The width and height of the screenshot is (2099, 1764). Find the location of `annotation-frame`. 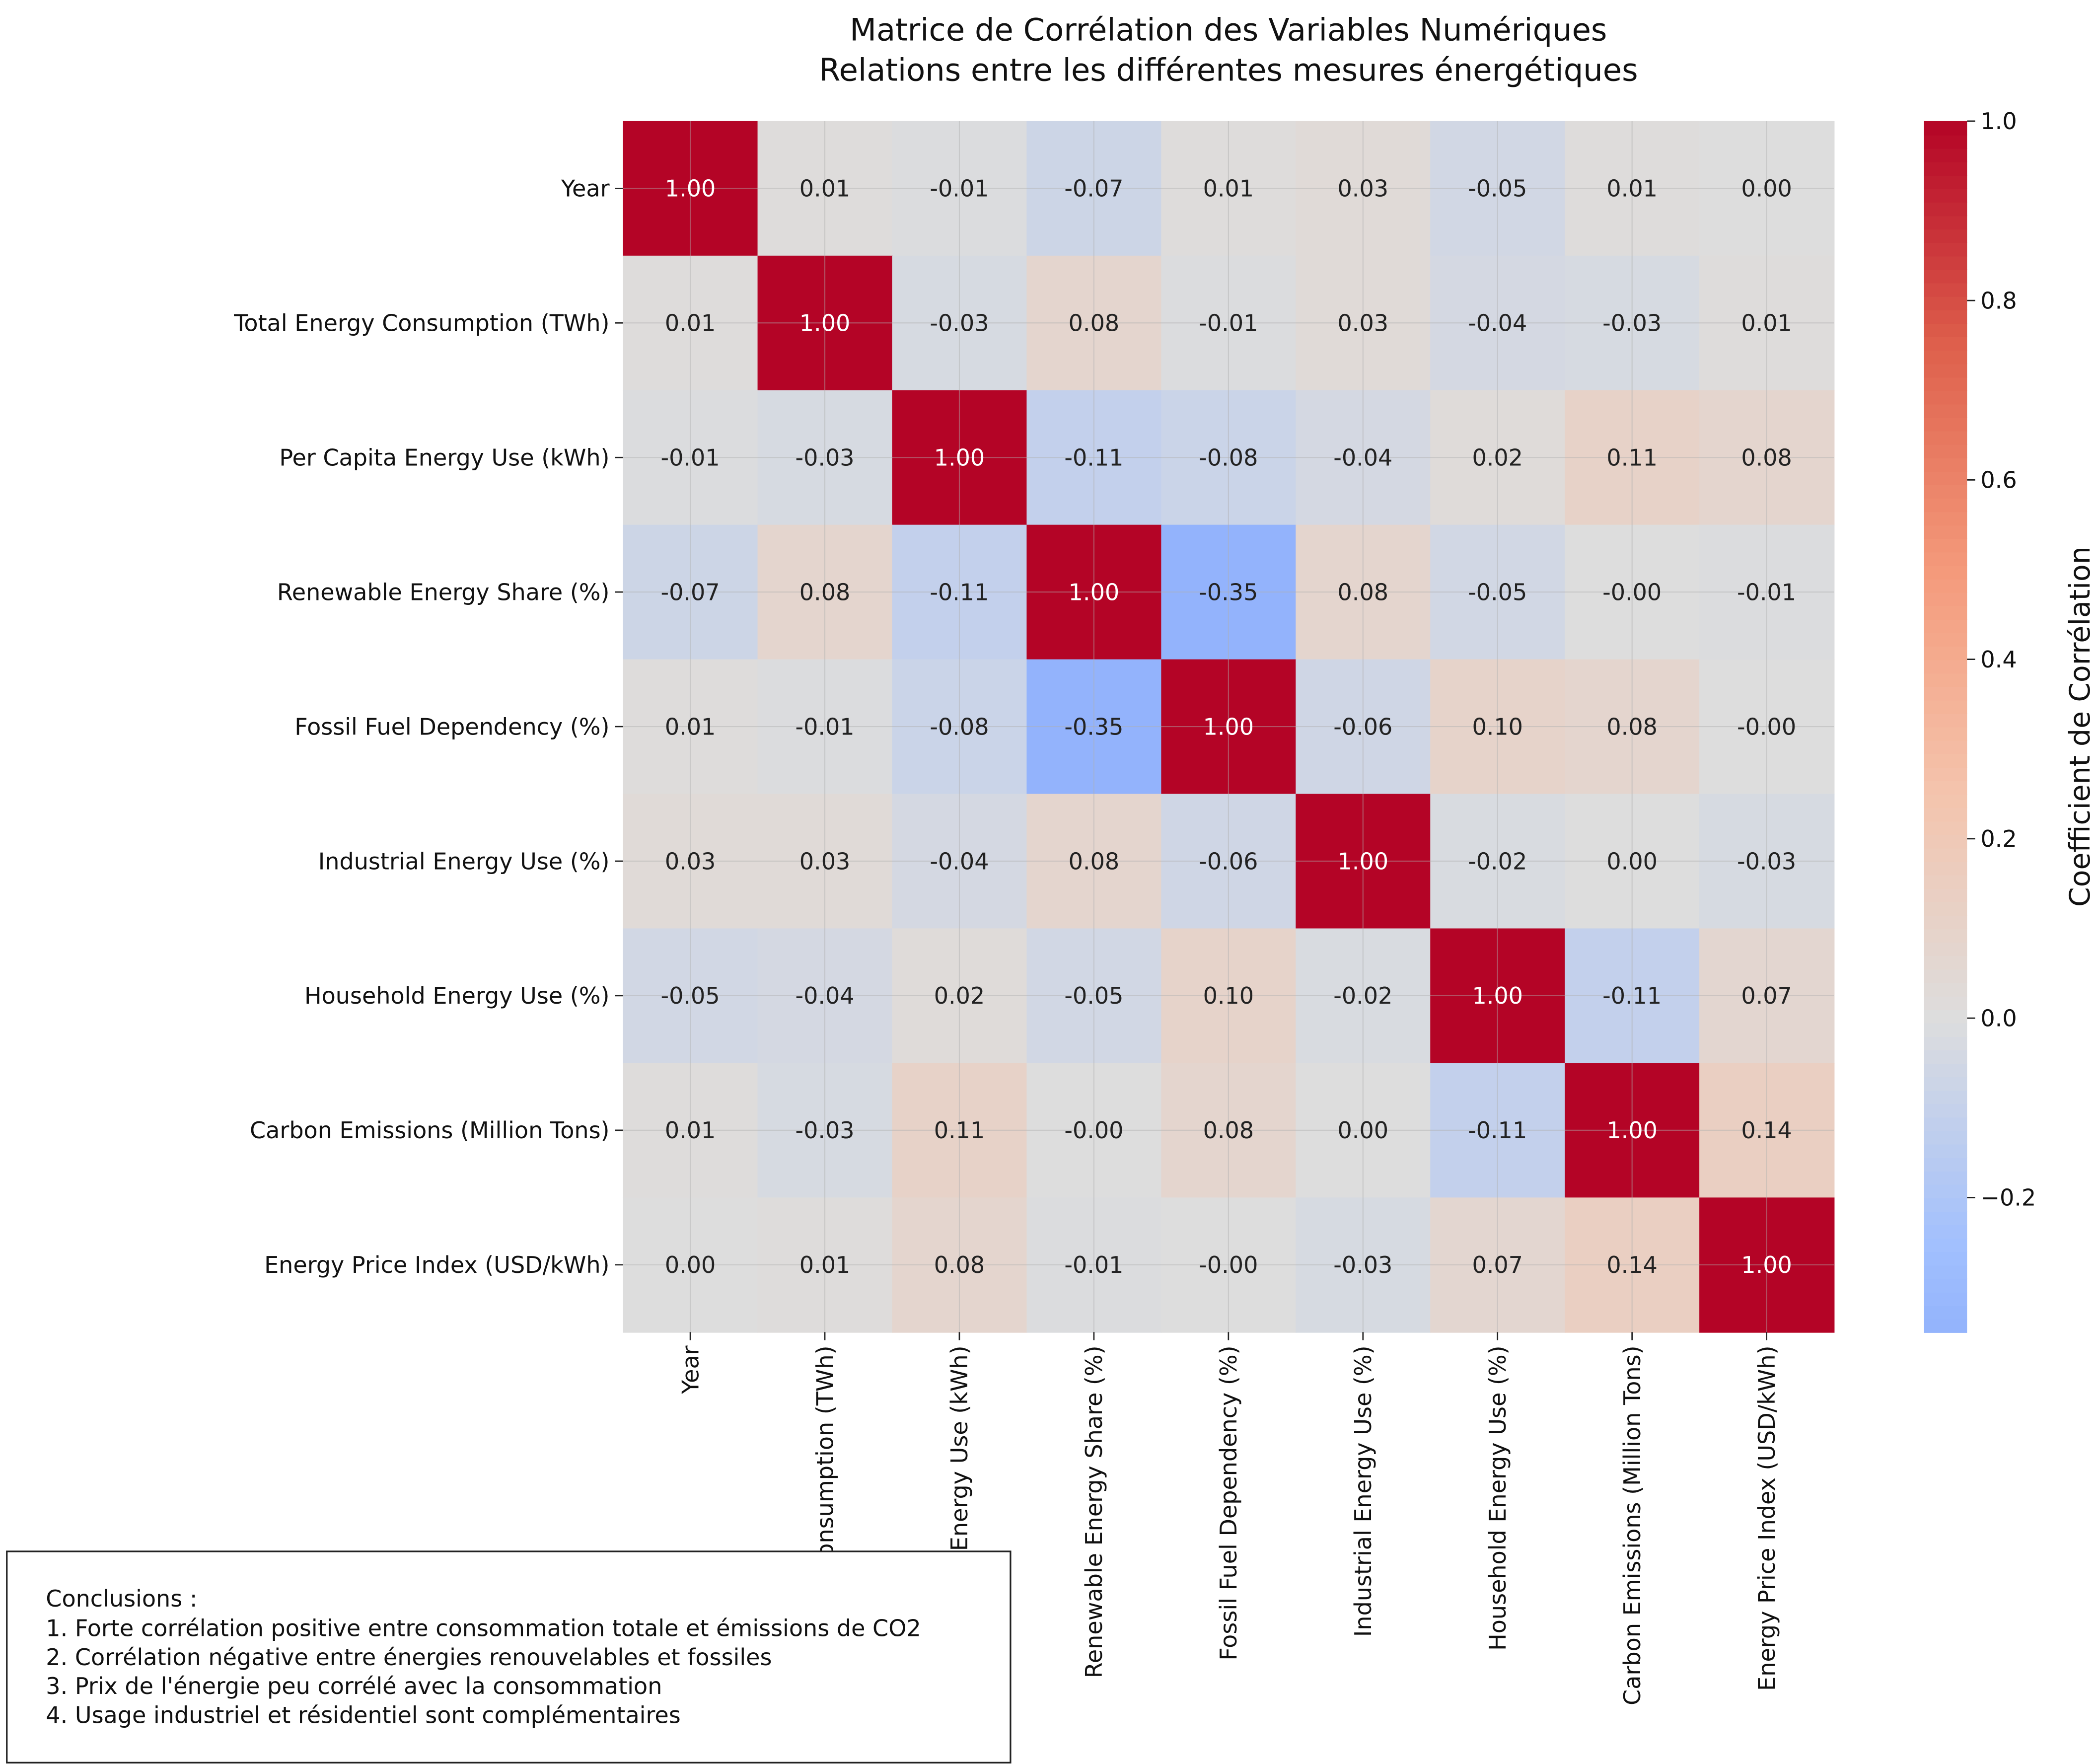

annotation-frame is located at coordinates (509, 1657).